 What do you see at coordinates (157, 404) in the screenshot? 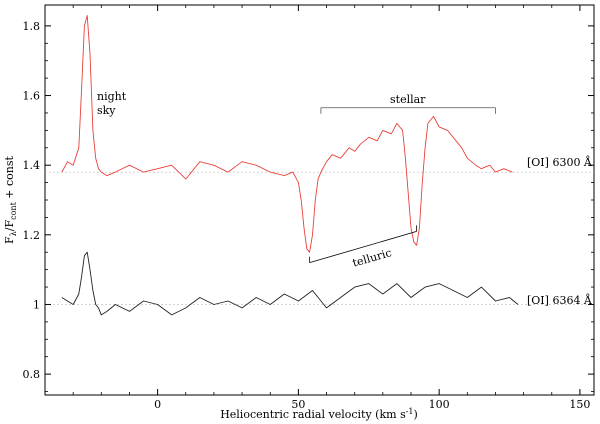
I see `x-tick-label-0: 0` at bounding box center [157, 404].